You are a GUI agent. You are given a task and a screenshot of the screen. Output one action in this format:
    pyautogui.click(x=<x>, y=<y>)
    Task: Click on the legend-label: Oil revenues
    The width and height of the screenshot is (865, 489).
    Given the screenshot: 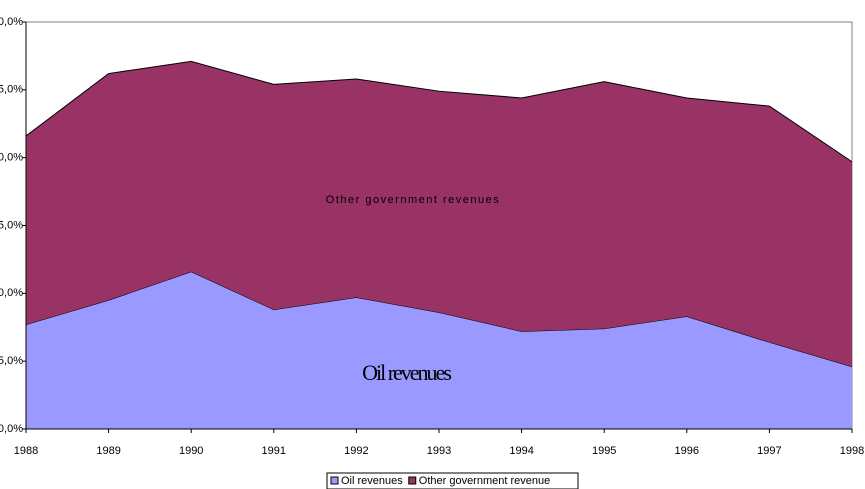 What is the action you would take?
    pyautogui.click(x=372, y=481)
    